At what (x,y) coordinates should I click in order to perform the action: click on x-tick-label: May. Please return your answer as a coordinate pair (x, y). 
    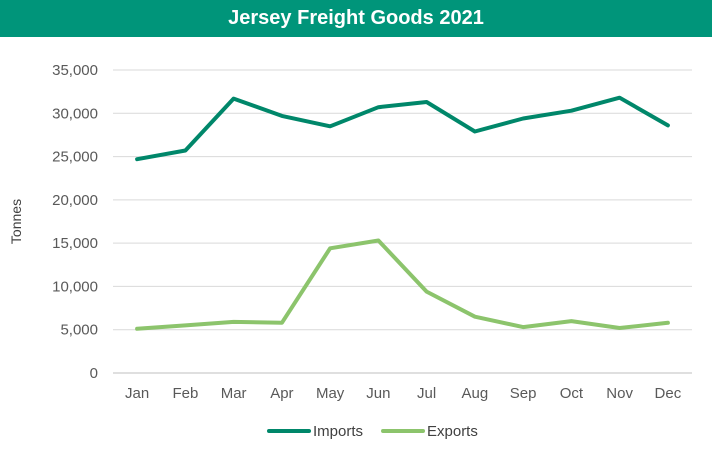
    Looking at the image, I should click on (330, 393).